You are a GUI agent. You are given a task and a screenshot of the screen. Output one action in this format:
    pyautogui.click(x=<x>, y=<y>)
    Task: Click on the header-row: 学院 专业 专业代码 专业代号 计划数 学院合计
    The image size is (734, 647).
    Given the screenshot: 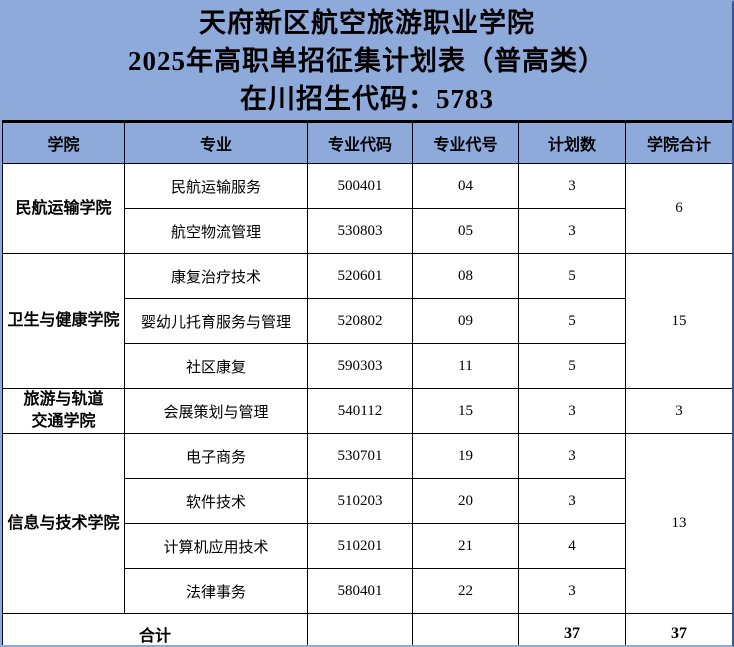 What is the action you would take?
    pyautogui.click(x=367, y=143)
    